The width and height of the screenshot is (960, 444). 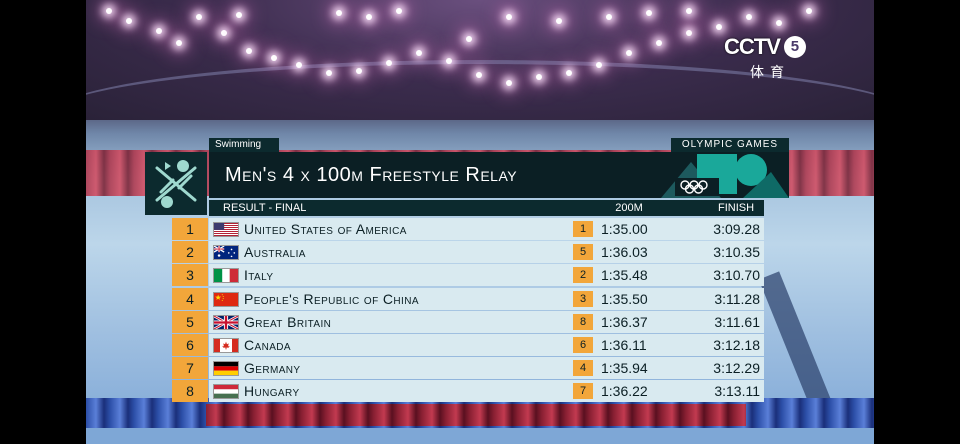 What do you see at coordinates (226, 345) in the screenshot?
I see `canada-flag` at bounding box center [226, 345].